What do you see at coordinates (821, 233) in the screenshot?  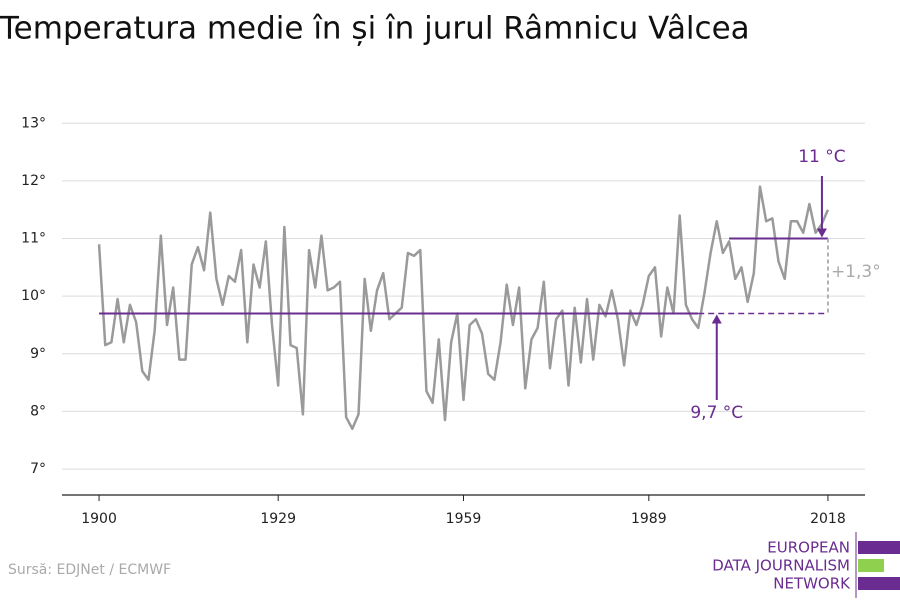 I see `recent-arrowhead` at bounding box center [821, 233].